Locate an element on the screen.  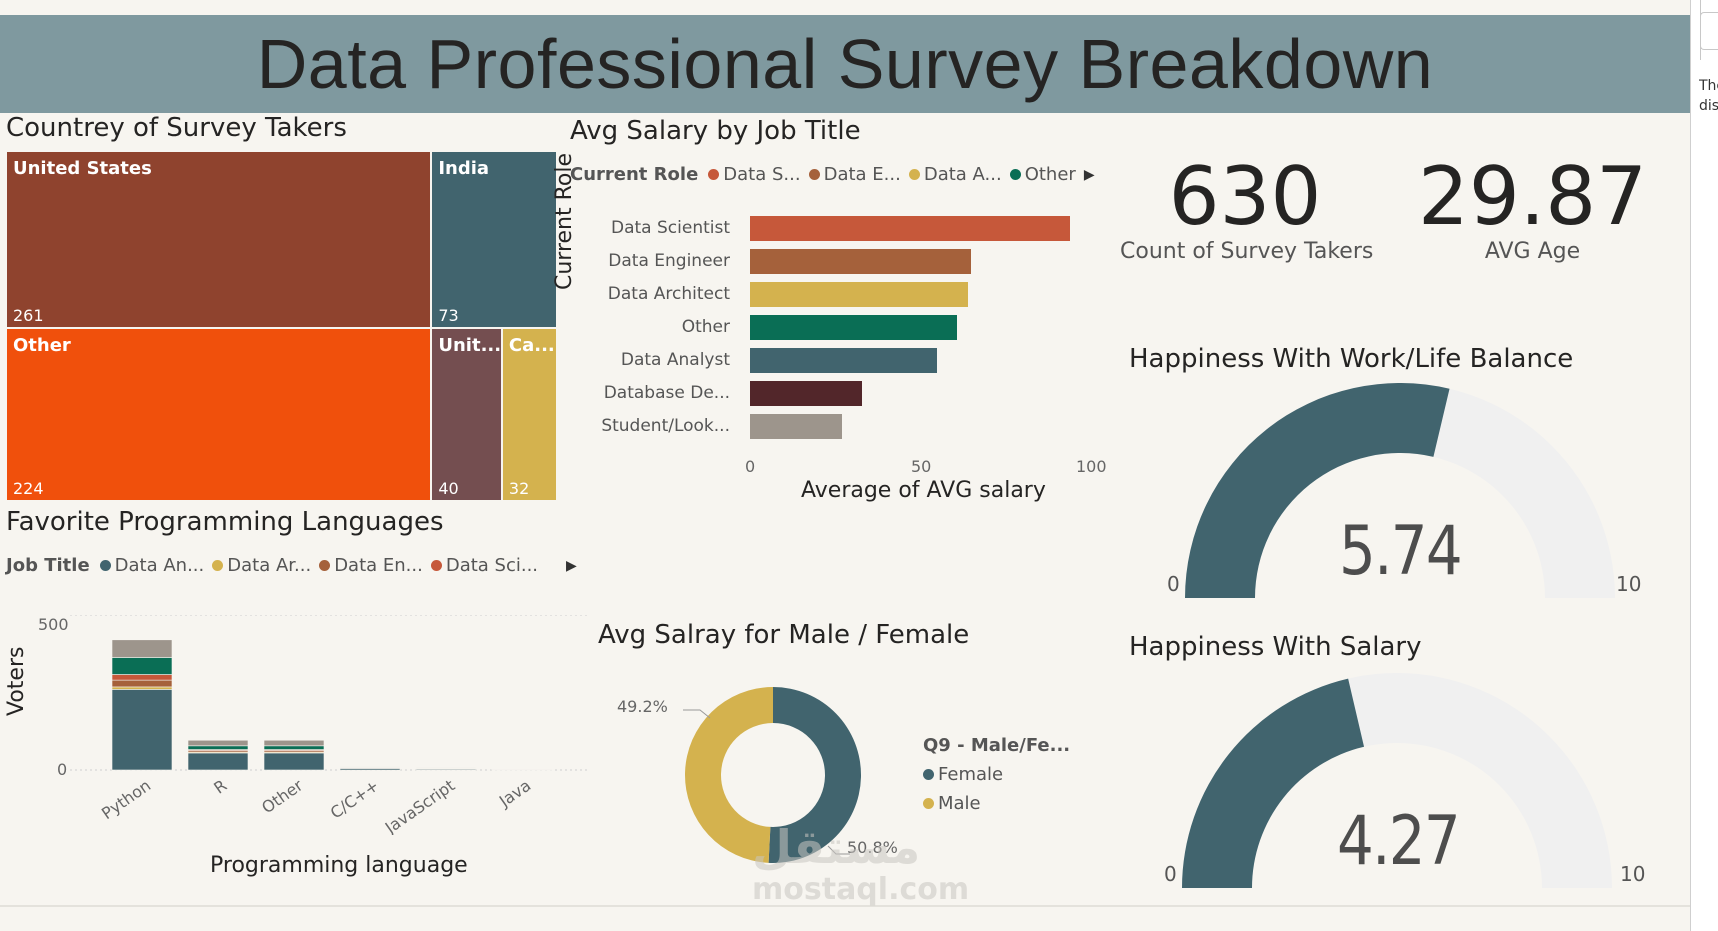
gender-legend: Q9 - Male/Fe... Female Male is located at coordinates (996, 774).